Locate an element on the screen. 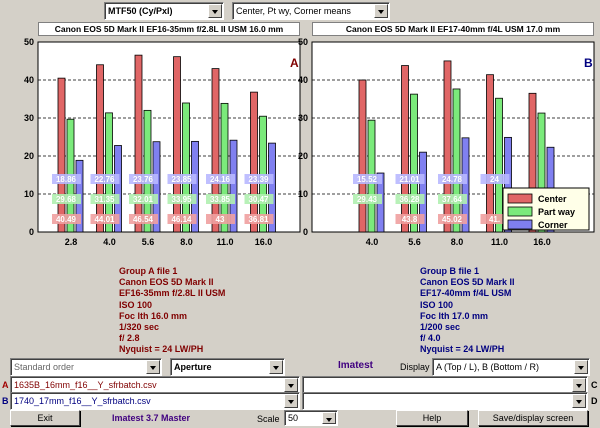 Image resolution: width=600 pixels, height=428 pixels. order-select: Standard order is located at coordinates (86, 367).